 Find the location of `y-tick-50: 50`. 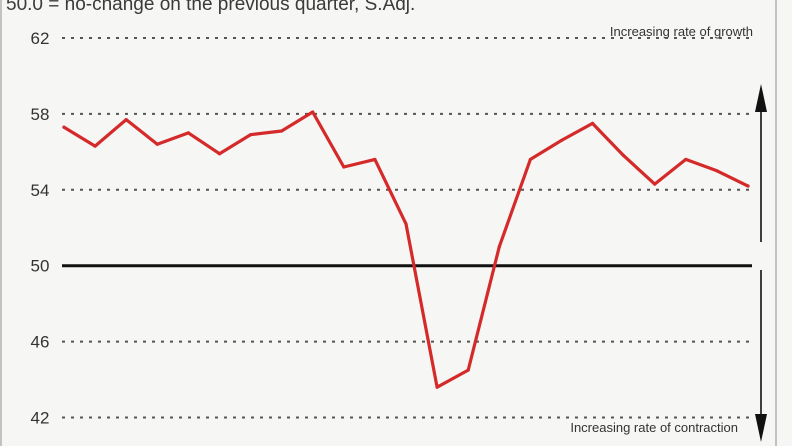

y-tick-50: 50 is located at coordinates (40, 266).